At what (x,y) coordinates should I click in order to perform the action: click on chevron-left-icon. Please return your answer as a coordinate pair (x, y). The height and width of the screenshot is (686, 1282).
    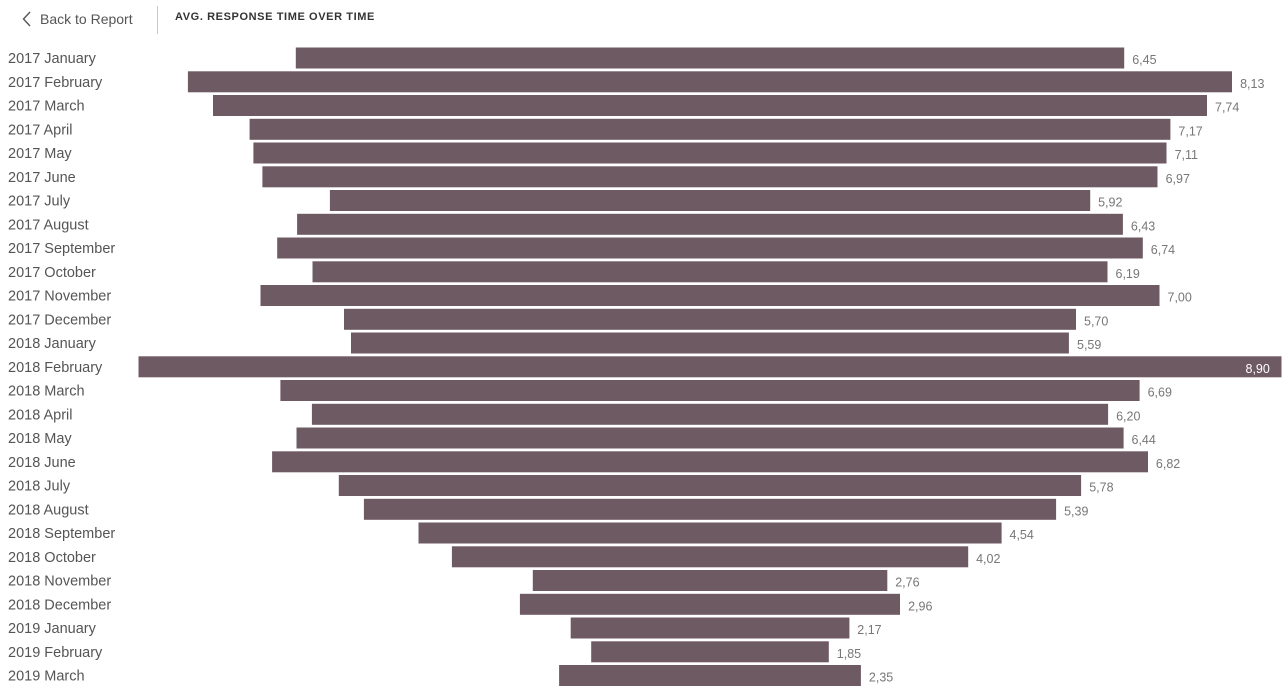
    Looking at the image, I should click on (26, 19).